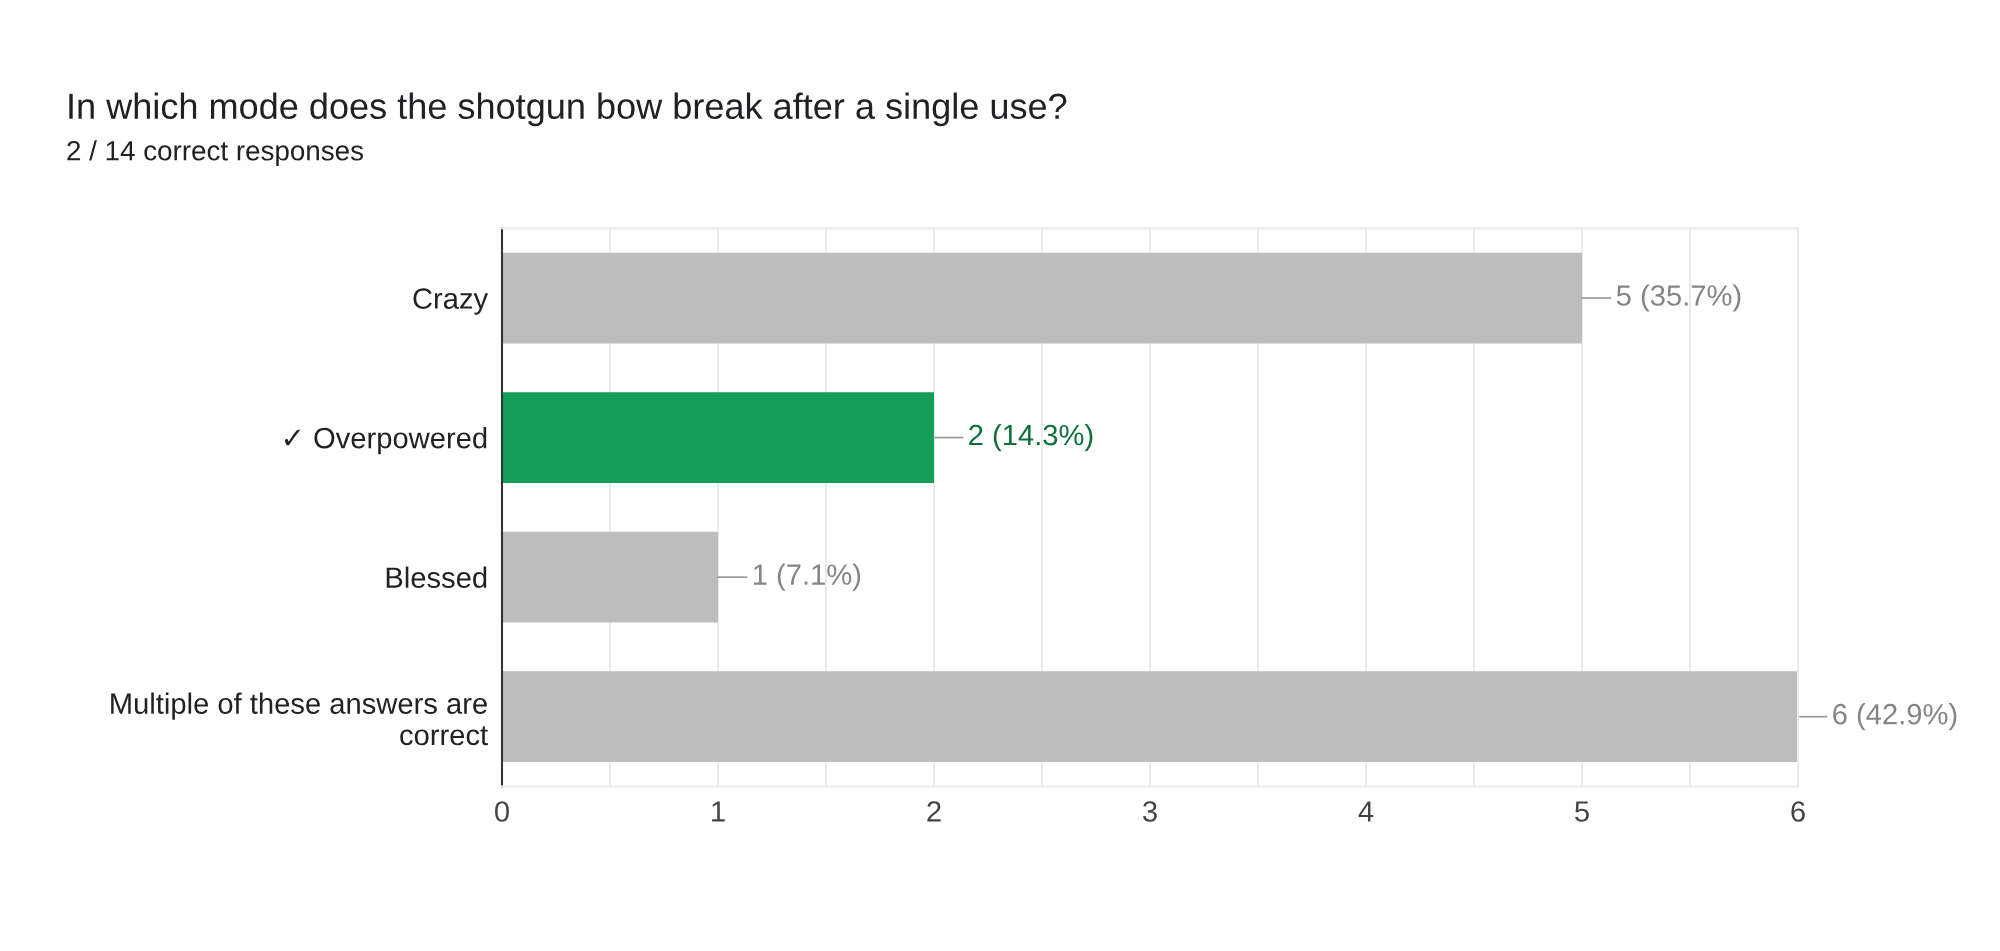 This screenshot has height=951, width=2000. What do you see at coordinates (436, 577) in the screenshot?
I see `y-tick-label: Blessed` at bounding box center [436, 577].